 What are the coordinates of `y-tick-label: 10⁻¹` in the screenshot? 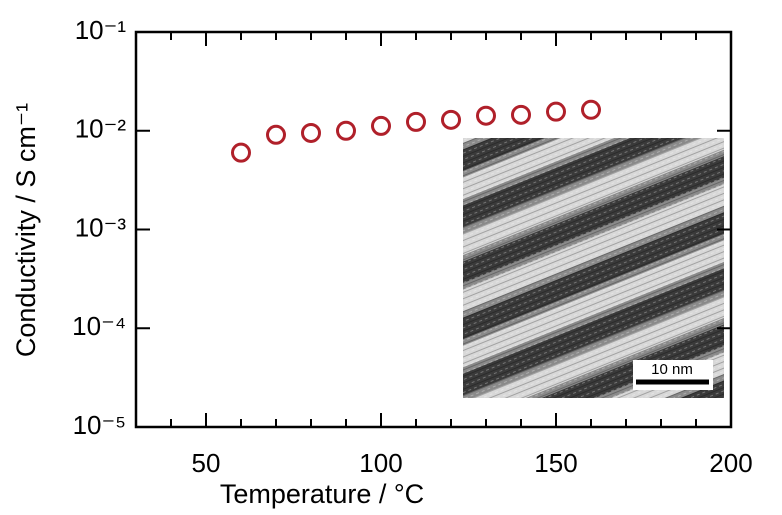 It's located at (101, 30).